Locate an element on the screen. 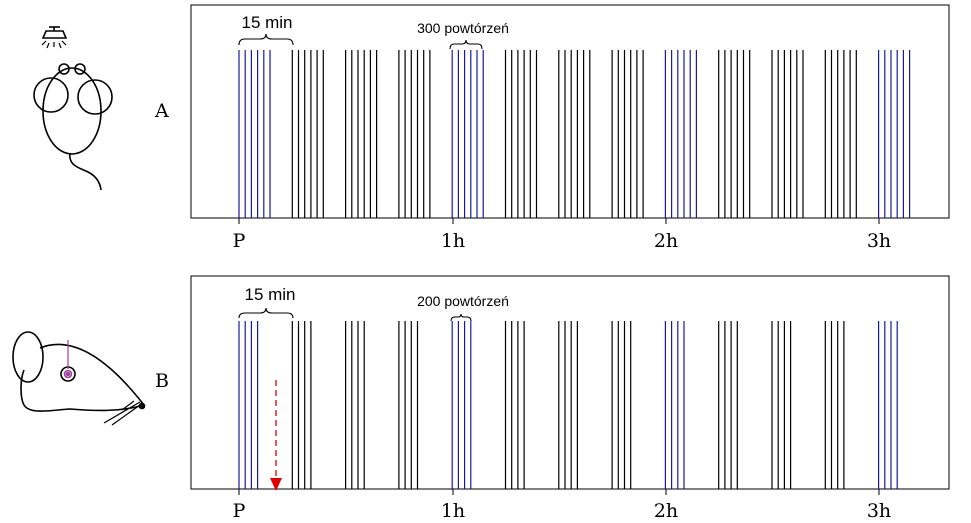 This screenshot has width=971, height=523. panel-b-repeat-label: 200 powtórzeń is located at coordinates (463, 301).